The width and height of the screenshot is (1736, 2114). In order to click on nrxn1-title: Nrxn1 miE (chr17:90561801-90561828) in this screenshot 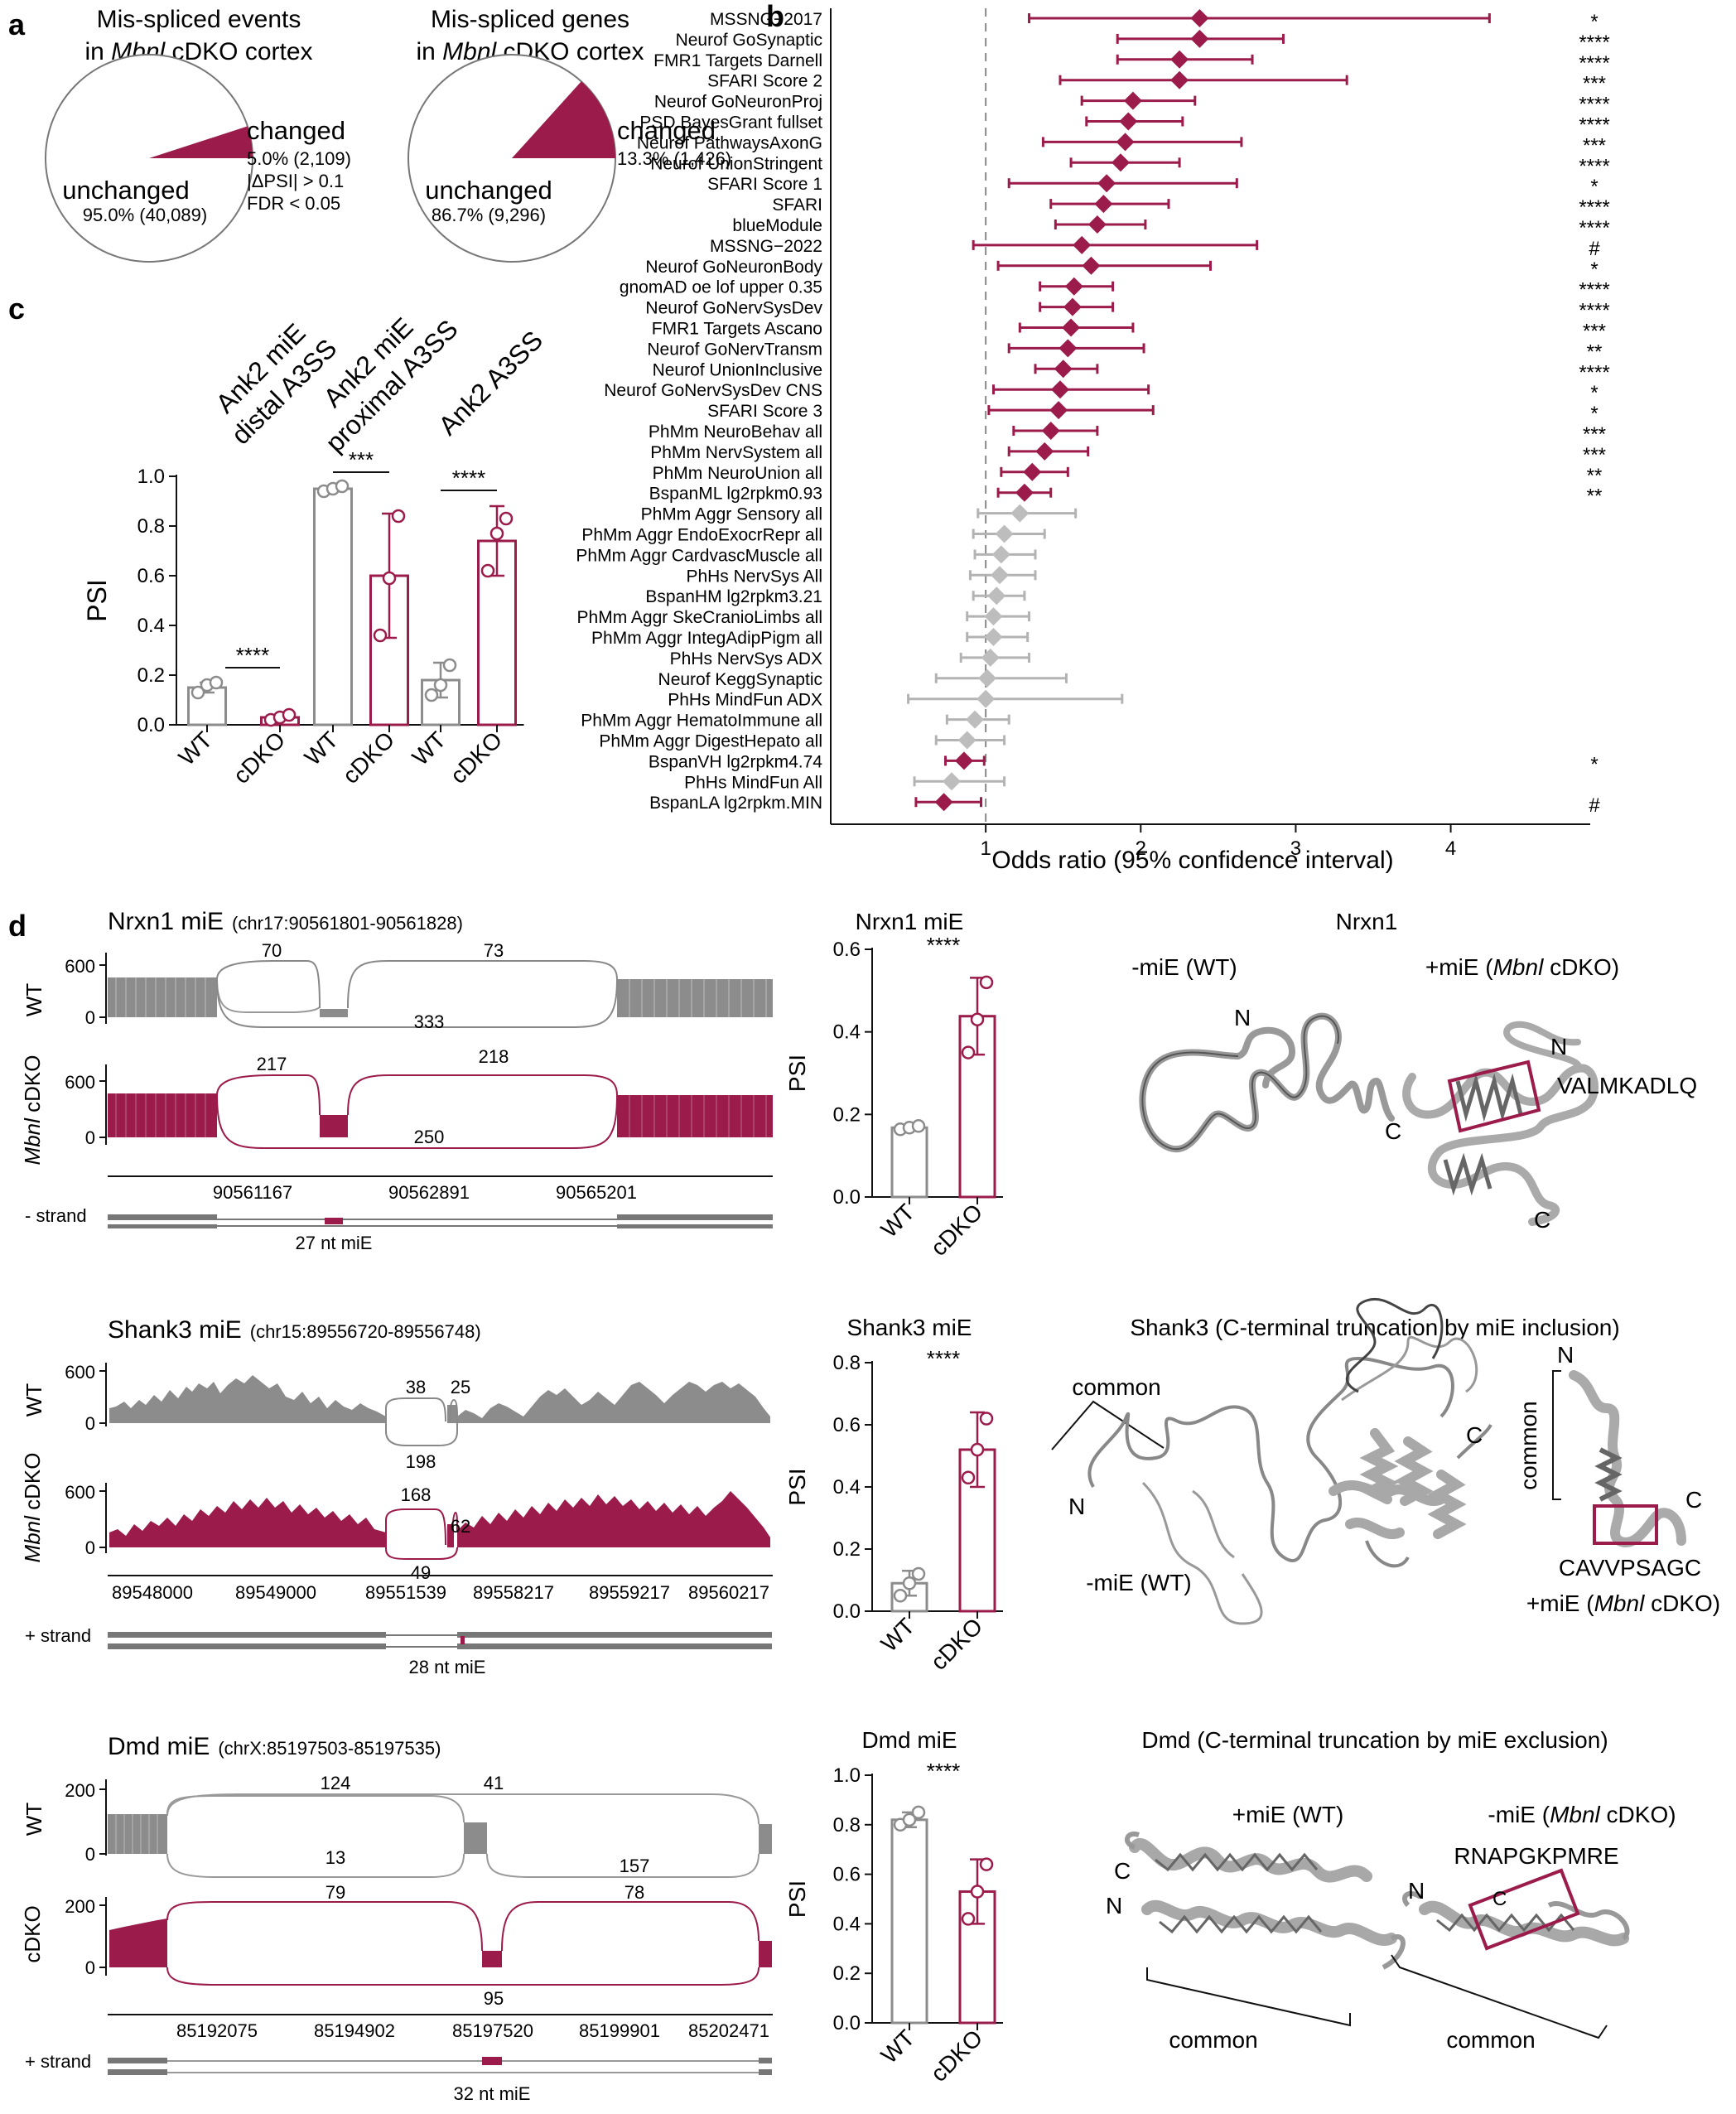, I will do `click(285, 921)`.